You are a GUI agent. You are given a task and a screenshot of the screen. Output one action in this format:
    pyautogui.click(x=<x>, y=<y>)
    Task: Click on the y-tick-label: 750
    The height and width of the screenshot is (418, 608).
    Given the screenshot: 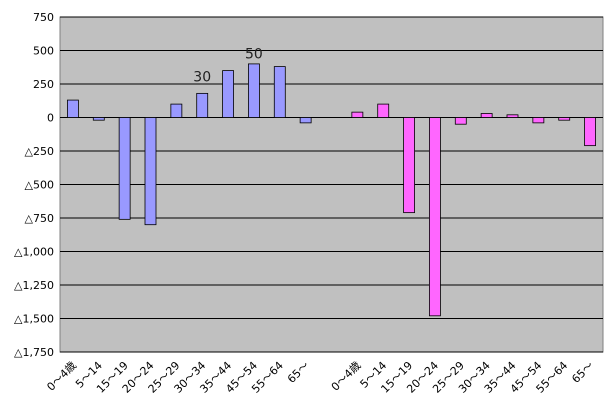 What is the action you would take?
    pyautogui.click(x=43, y=17)
    